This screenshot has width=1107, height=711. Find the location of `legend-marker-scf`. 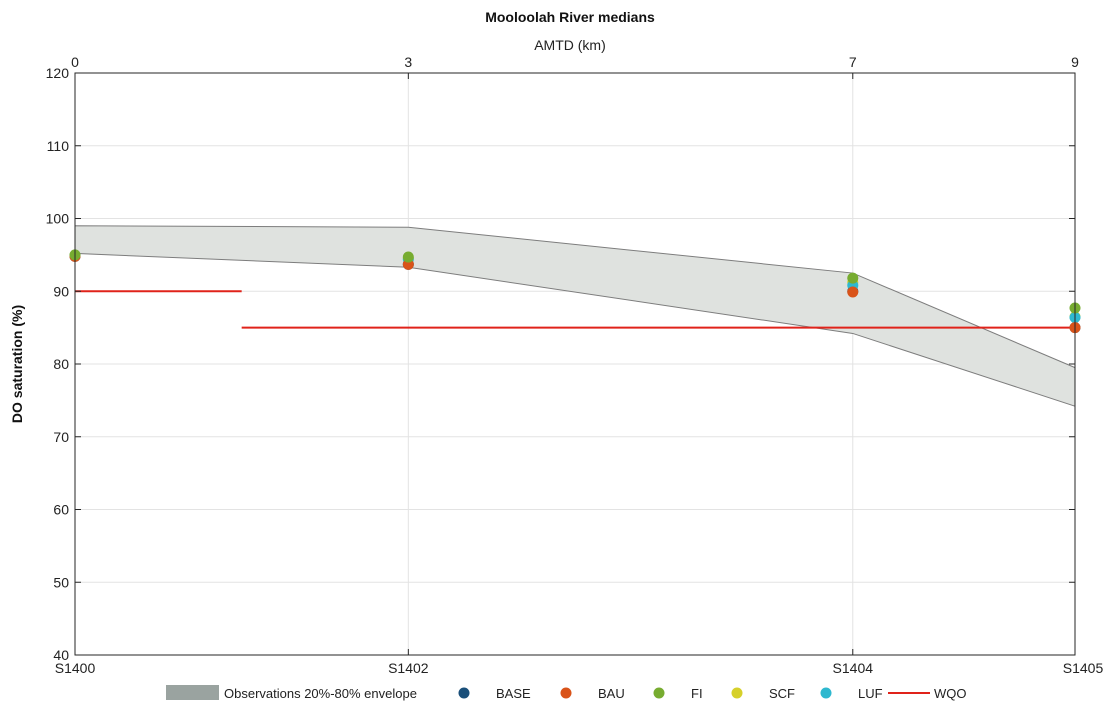

legend-marker-scf is located at coordinates (737, 693).